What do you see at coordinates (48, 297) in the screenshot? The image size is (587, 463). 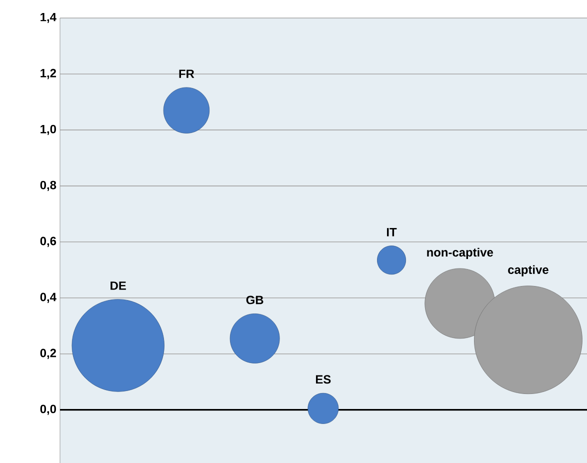 I see `y-tick-label: 0,4` at bounding box center [48, 297].